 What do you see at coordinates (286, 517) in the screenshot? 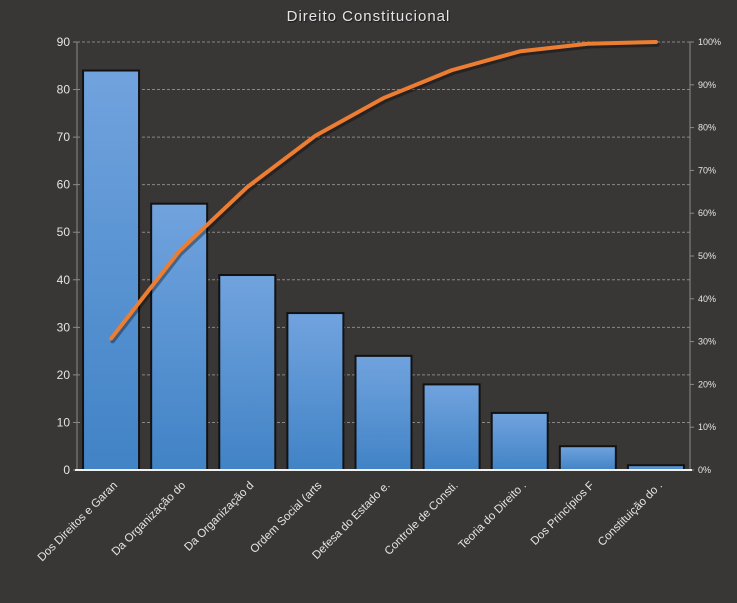
I see `category-label: Ordem Social (arts` at bounding box center [286, 517].